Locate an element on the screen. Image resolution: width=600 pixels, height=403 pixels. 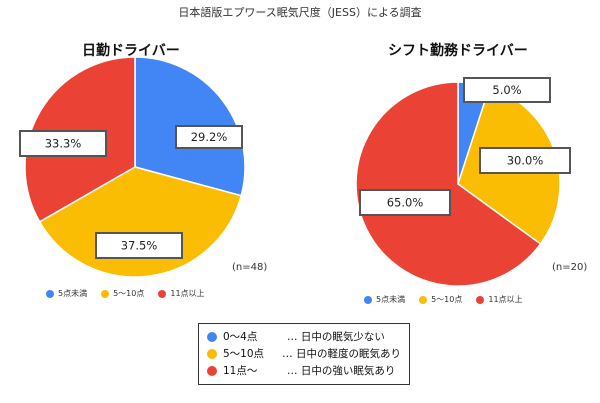
mini-legend-shift: 5点未満 5〜10点 11点以上 is located at coordinates (443, 299).